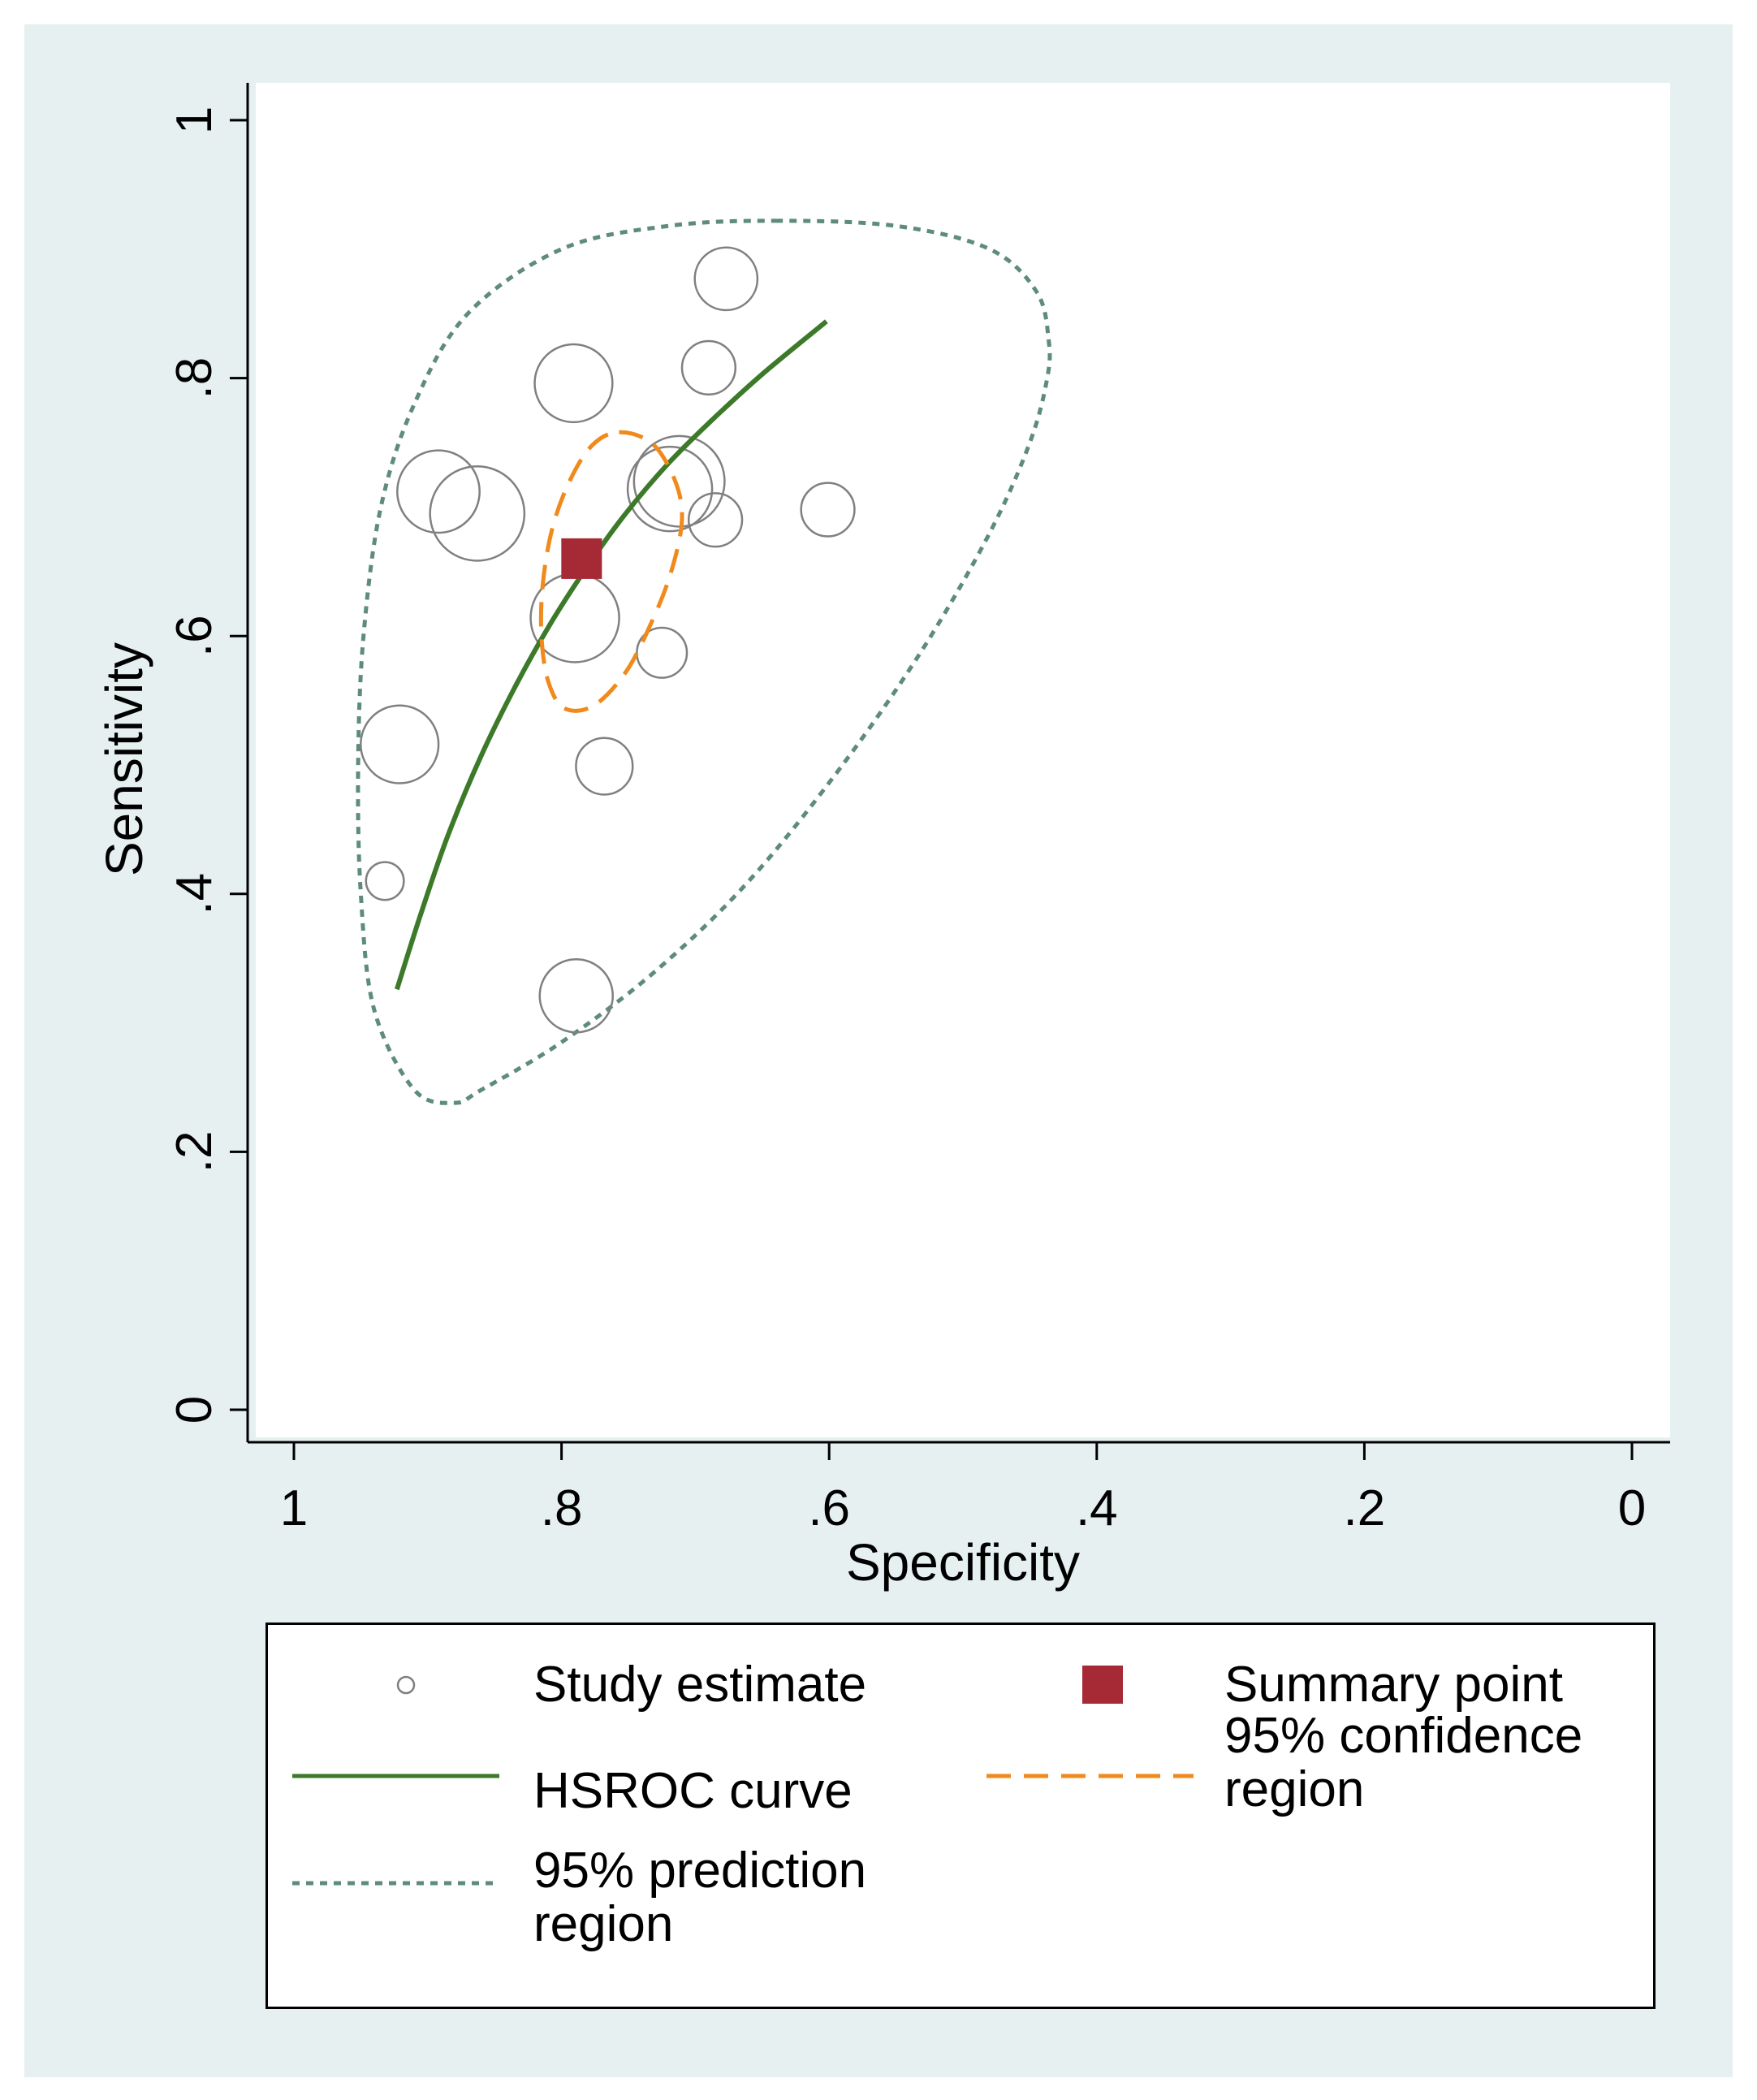 This screenshot has width=1757, height=2100. What do you see at coordinates (603, 1924) in the screenshot?
I see `legend-prediction-region-label-2: region` at bounding box center [603, 1924].